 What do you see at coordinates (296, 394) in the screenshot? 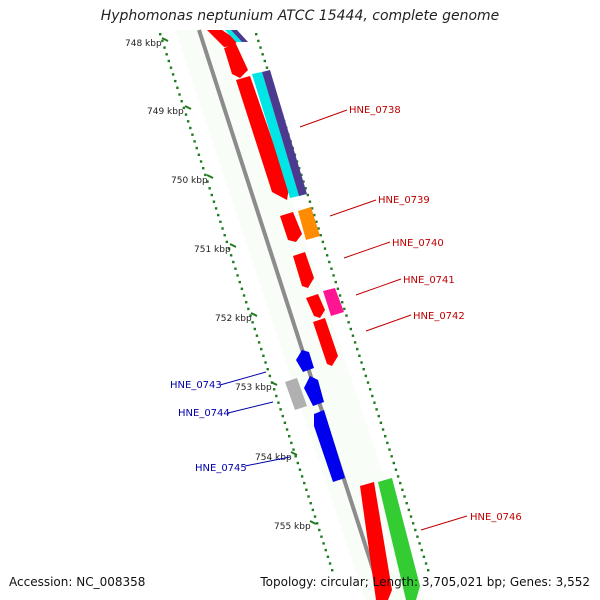
I see `feature-pseudo` at bounding box center [296, 394].